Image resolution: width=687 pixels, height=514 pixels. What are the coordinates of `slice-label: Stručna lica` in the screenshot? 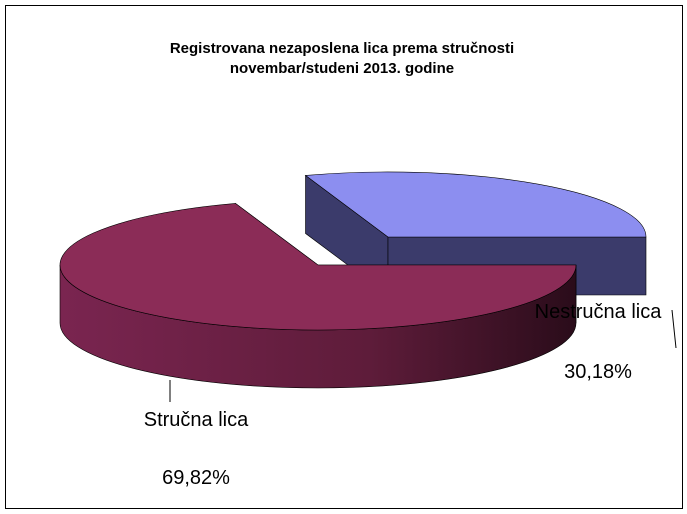 It's located at (196, 420).